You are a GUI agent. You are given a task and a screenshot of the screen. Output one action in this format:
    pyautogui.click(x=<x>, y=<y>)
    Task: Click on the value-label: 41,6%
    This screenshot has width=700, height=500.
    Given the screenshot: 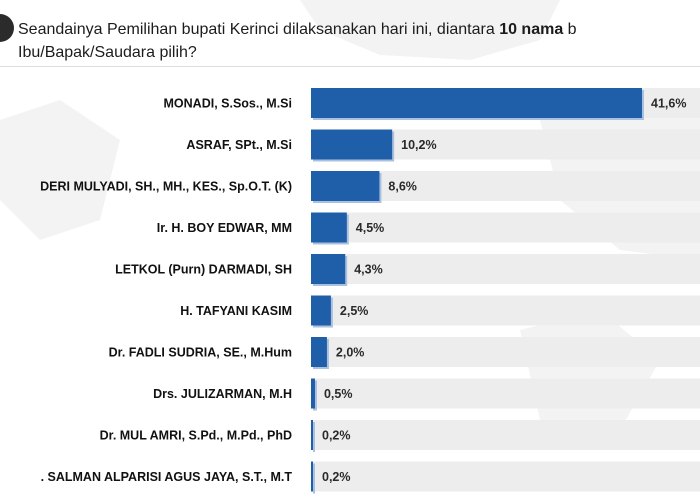 What is the action you would take?
    pyautogui.click(x=668, y=104)
    